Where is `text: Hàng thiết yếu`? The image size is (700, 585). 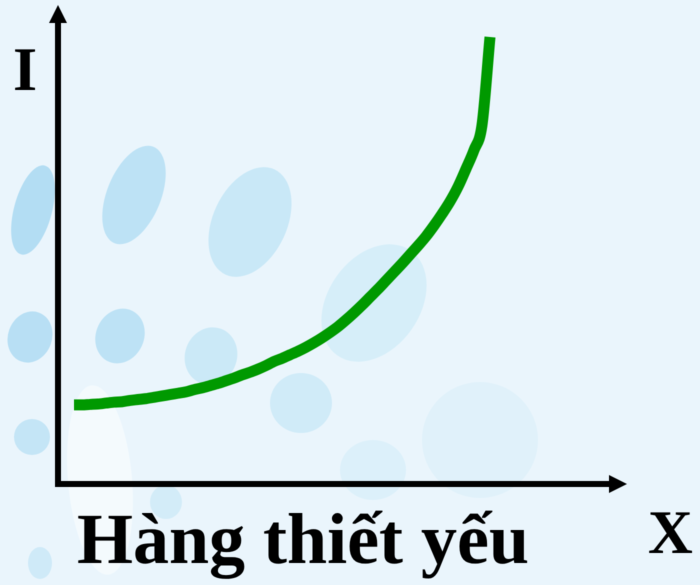 text: Hàng thiết yếu is located at coordinates (303, 539).